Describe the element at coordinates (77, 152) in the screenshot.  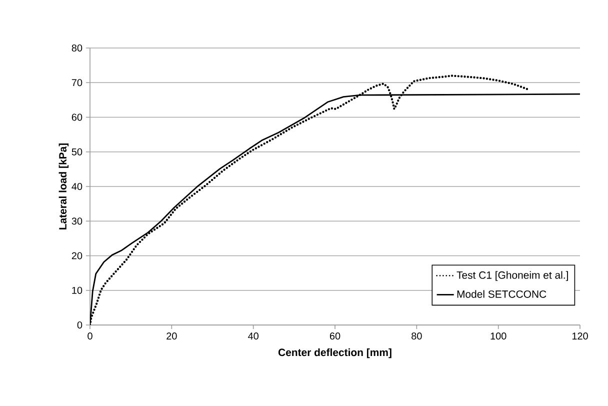
I see `y-tick-label: 50` at that location.